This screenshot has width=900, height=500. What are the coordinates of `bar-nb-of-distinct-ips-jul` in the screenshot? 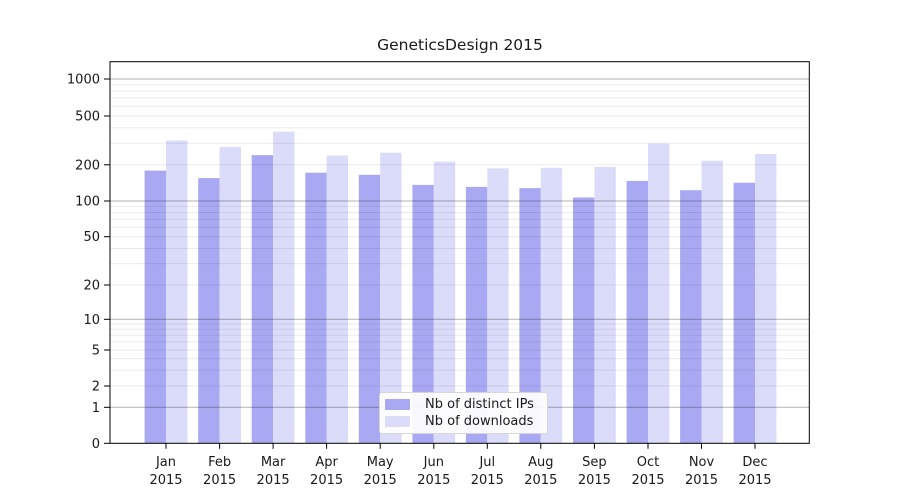 It's located at (476, 315).